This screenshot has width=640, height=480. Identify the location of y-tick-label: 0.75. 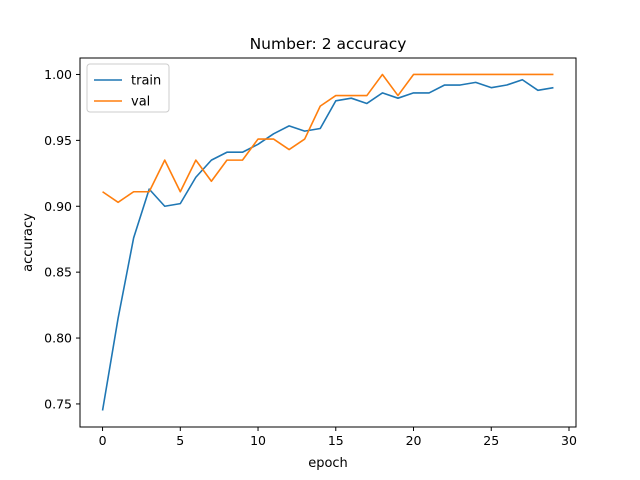
(58, 403).